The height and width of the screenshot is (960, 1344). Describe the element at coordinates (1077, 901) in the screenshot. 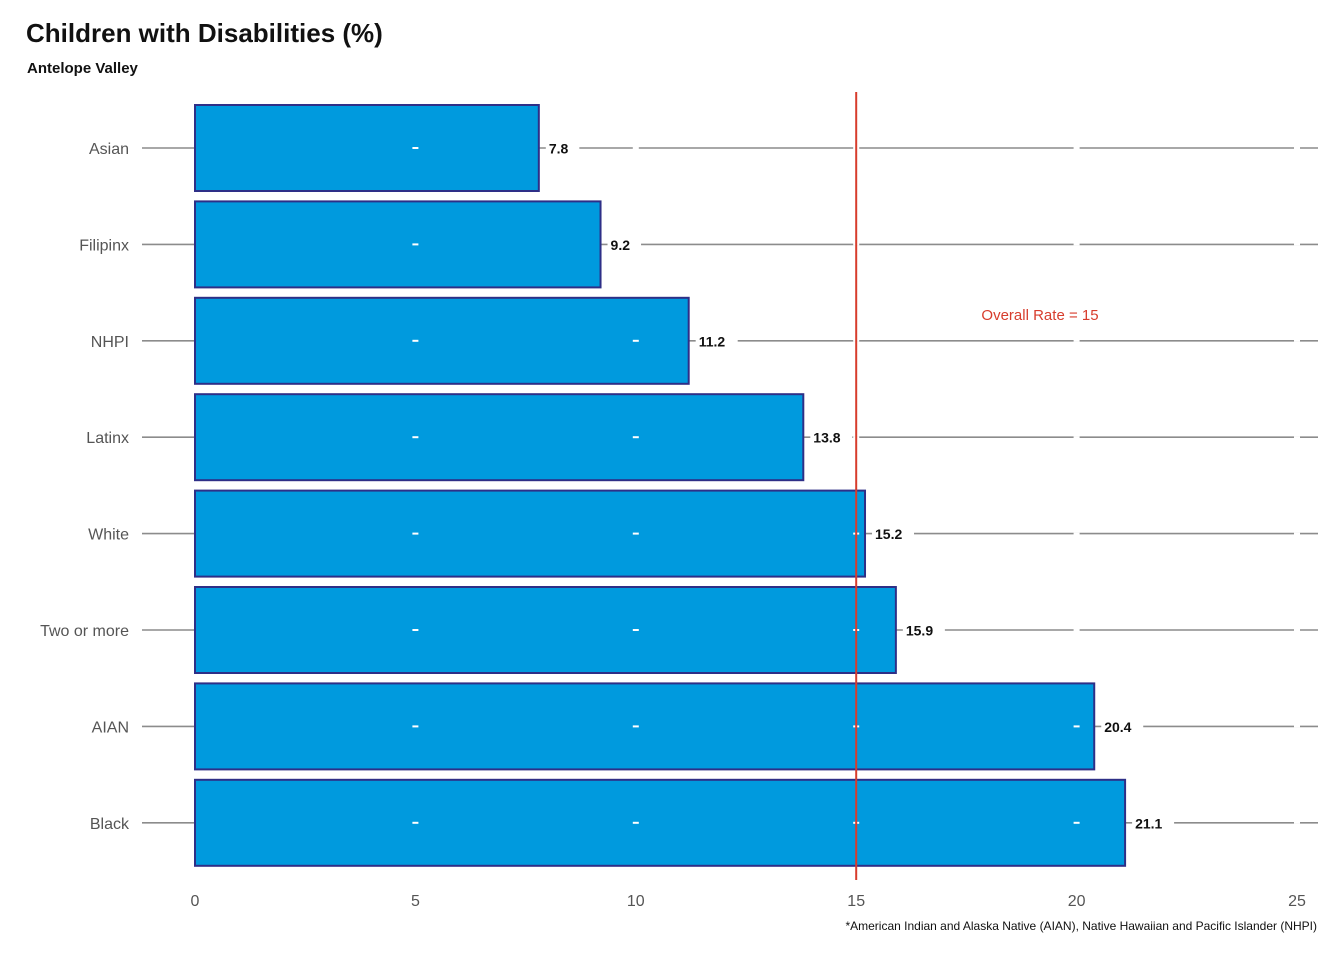

I see `x-tick-label: 20` at that location.